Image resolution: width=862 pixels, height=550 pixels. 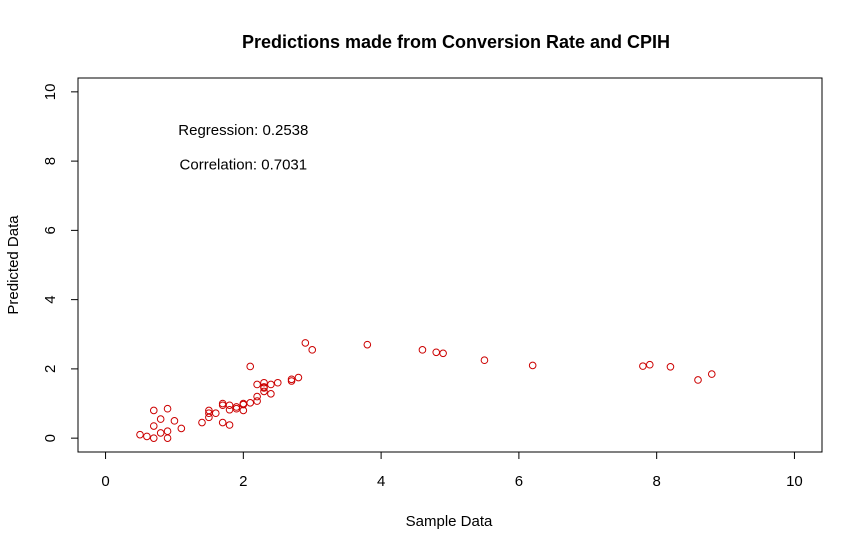 I want to click on y-tick-label: 6, so click(x=50, y=230).